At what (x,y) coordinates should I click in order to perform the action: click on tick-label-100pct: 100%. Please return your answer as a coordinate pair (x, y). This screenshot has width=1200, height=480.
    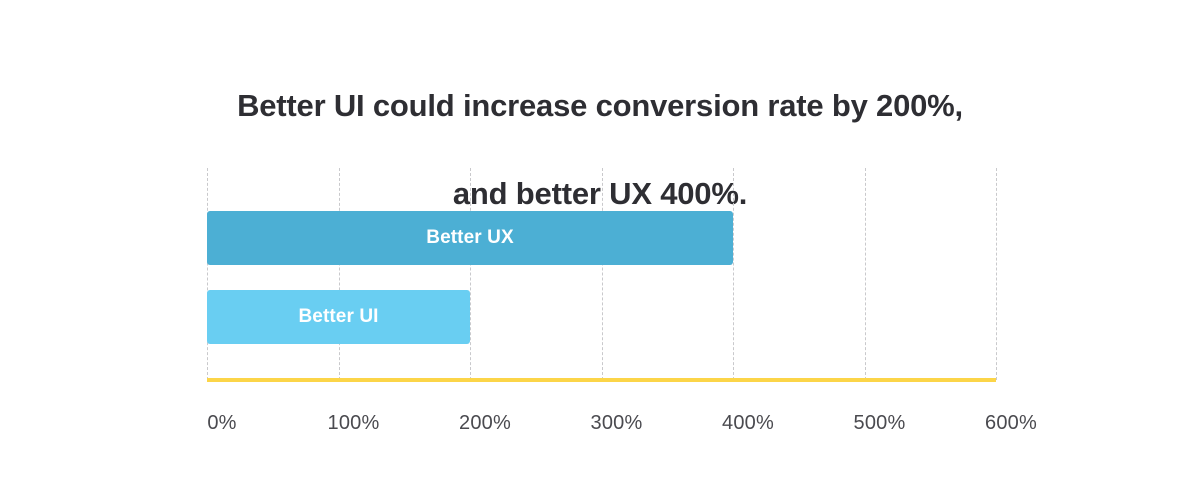
    Looking at the image, I should click on (353, 423).